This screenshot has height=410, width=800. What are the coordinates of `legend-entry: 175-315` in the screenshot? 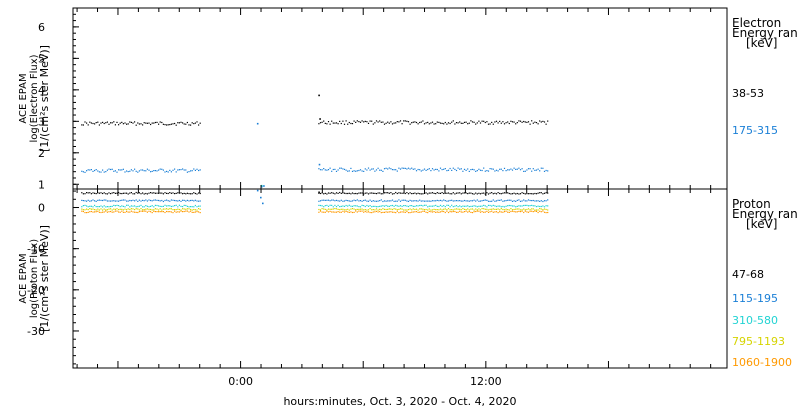 It's located at (755, 130).